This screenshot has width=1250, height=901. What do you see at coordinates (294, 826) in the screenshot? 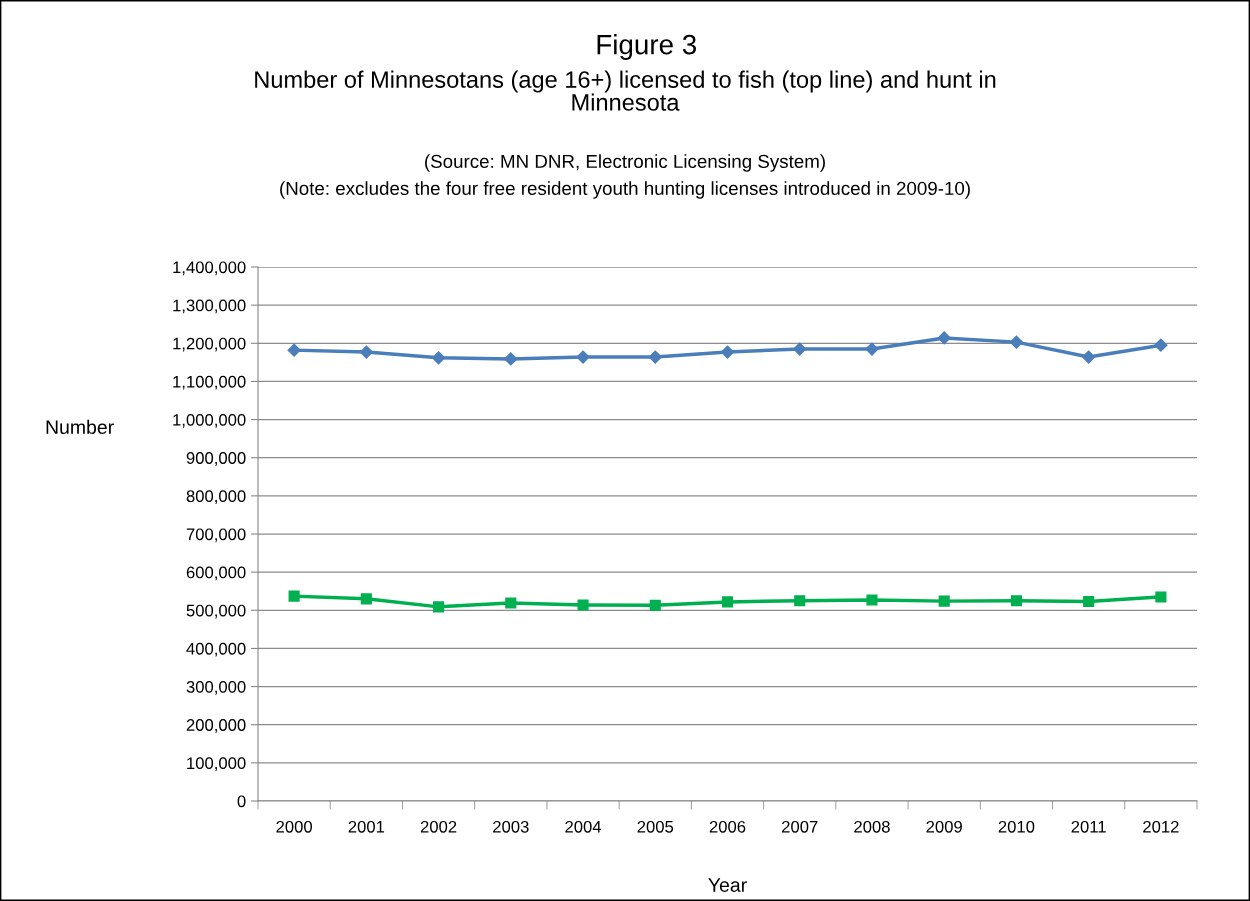
I see `x-tick-label: 2000` at bounding box center [294, 826].